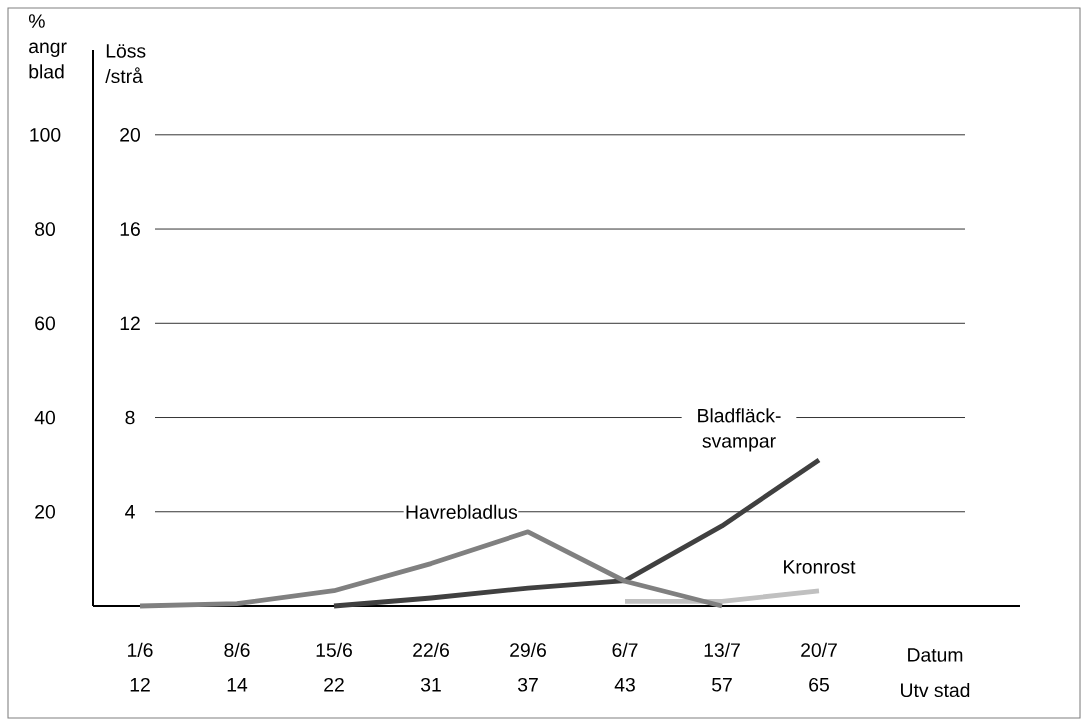  I want to click on y-tick-label: 40, so click(44, 417).